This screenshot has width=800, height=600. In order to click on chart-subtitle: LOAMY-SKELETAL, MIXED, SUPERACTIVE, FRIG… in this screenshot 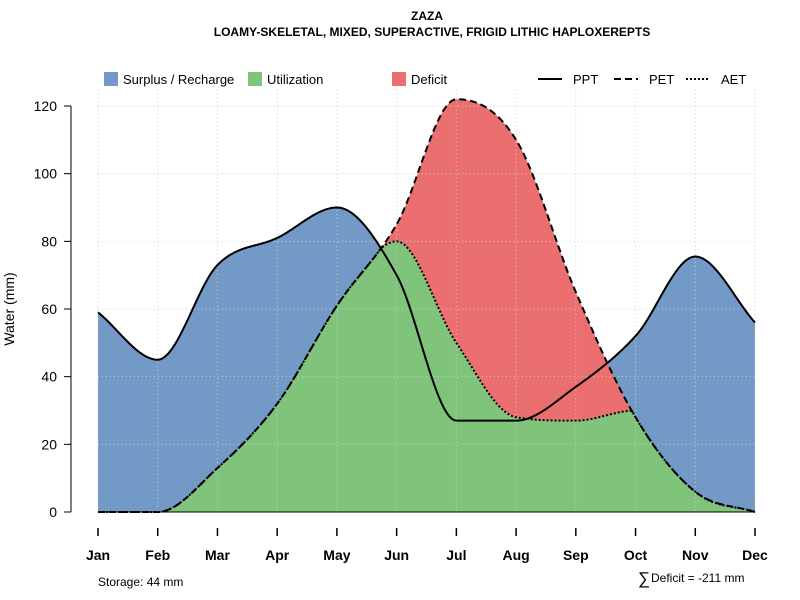, I will do `click(432, 32)`.